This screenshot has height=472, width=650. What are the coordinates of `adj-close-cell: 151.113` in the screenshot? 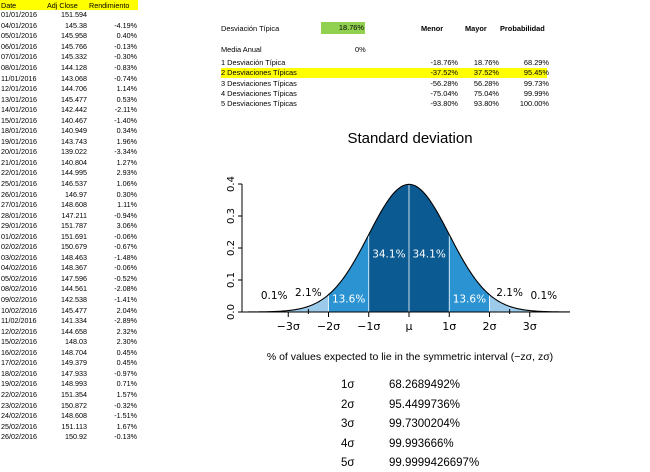 It's located at (74, 426).